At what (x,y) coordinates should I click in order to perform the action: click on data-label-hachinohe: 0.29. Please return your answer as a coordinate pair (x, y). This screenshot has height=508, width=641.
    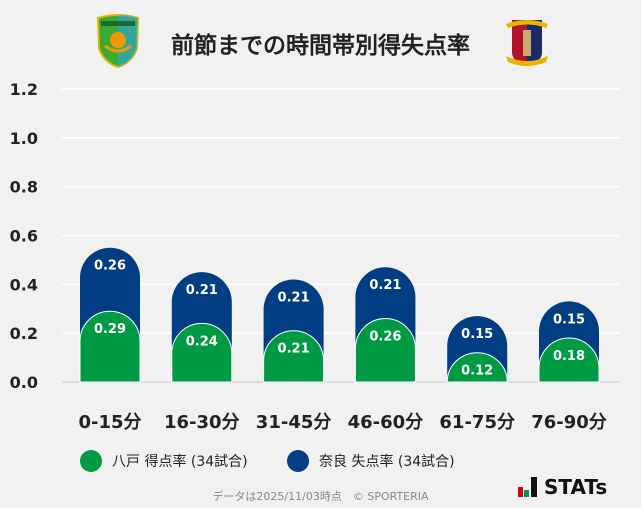
    Looking at the image, I should click on (110, 329).